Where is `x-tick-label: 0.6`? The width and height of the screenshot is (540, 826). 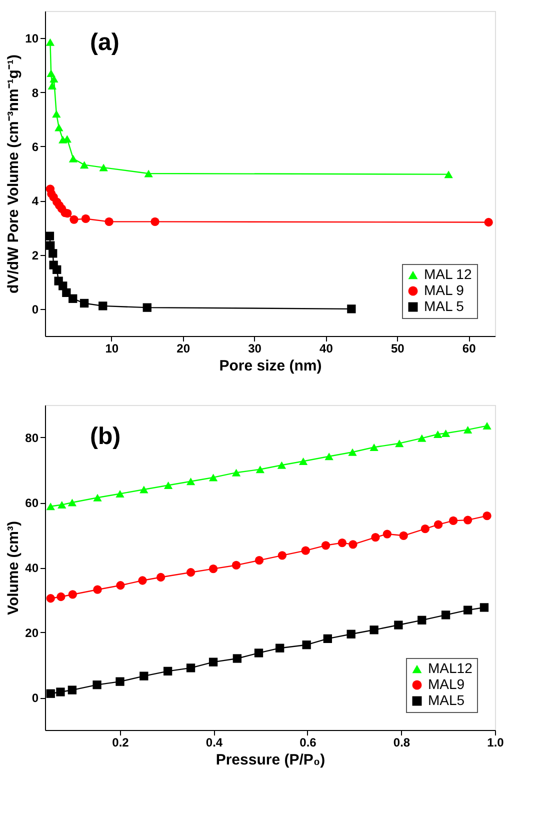 x-tick-label: 0.6 is located at coordinates (308, 743).